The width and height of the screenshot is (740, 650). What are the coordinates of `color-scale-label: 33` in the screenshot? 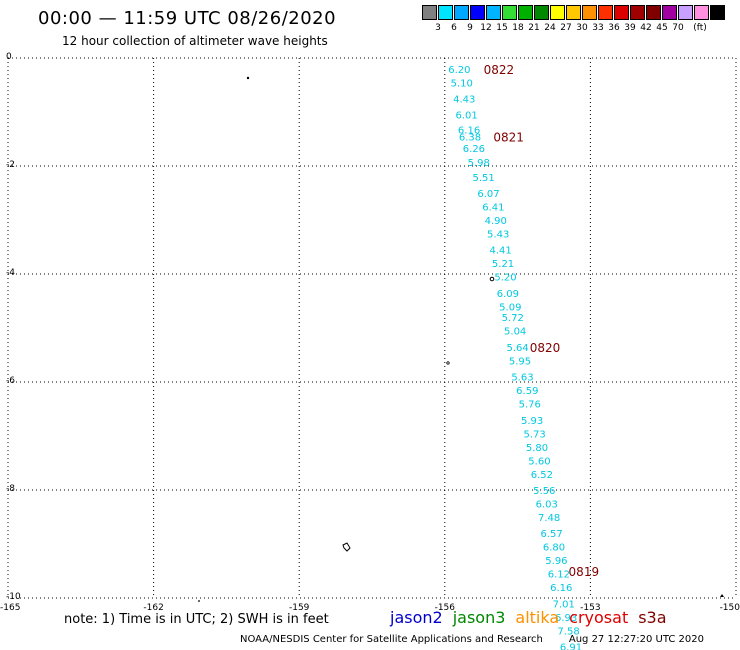 It's located at (598, 28).